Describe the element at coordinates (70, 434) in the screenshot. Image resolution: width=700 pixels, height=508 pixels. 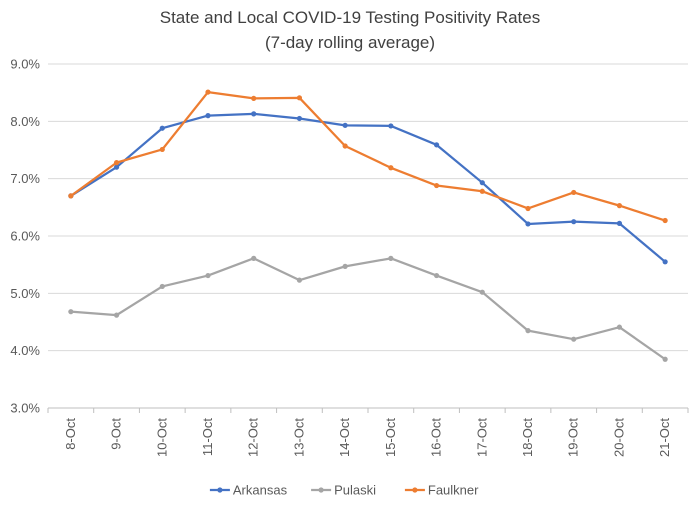
I see `x-tick-label: 8-Oct` at that location.